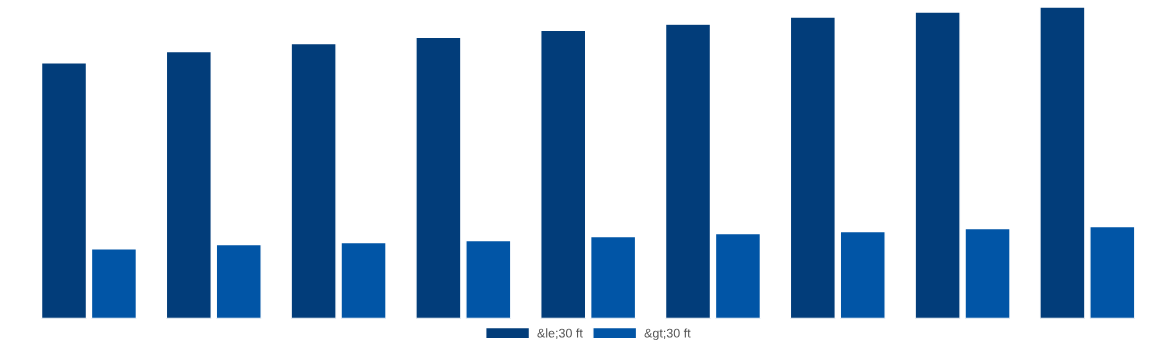 The image size is (1174, 350). Describe the element at coordinates (667, 334) in the screenshot. I see `legend-label: &gt;30 ft` at that location.